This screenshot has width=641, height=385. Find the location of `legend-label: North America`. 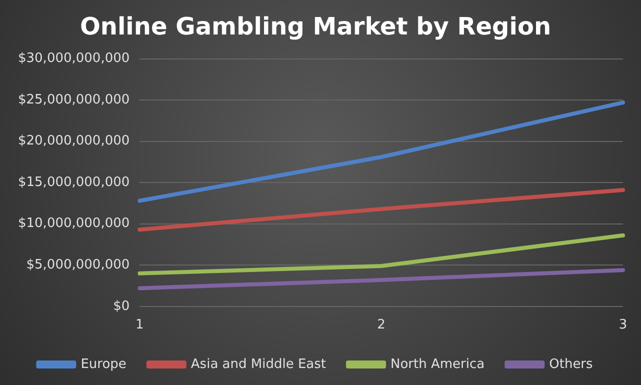

legend-label: North America is located at coordinates (437, 364).